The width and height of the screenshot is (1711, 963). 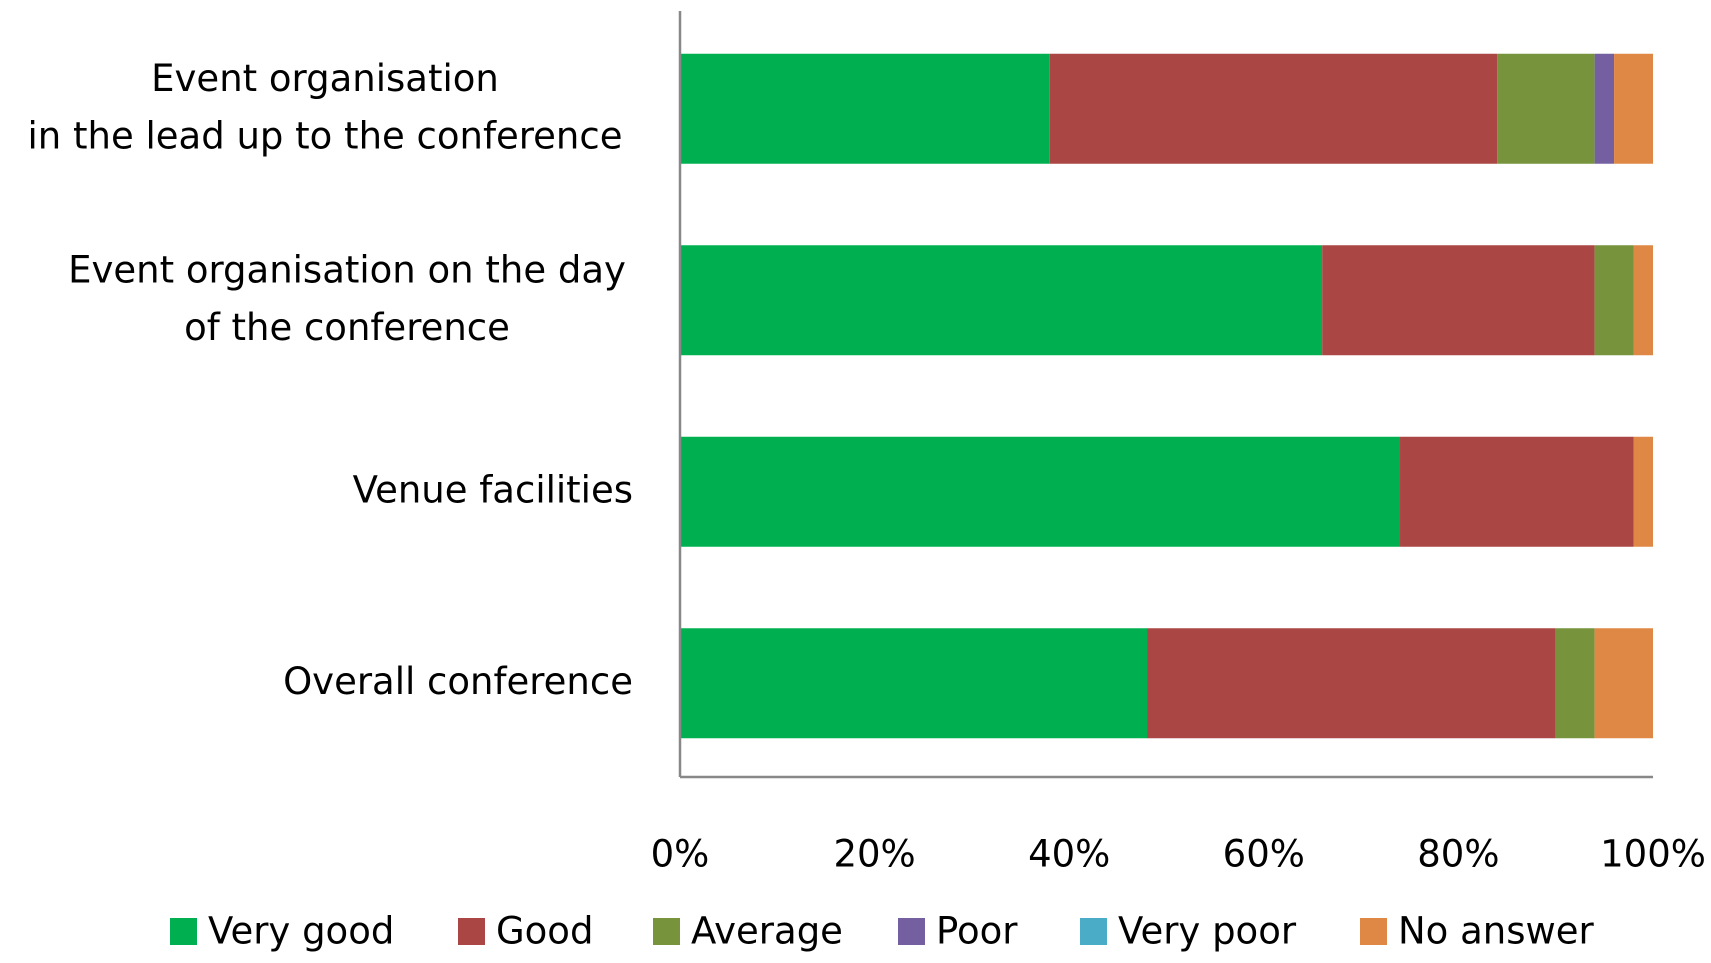 I want to click on x-tick-label: 100%, so click(x=1653, y=854).